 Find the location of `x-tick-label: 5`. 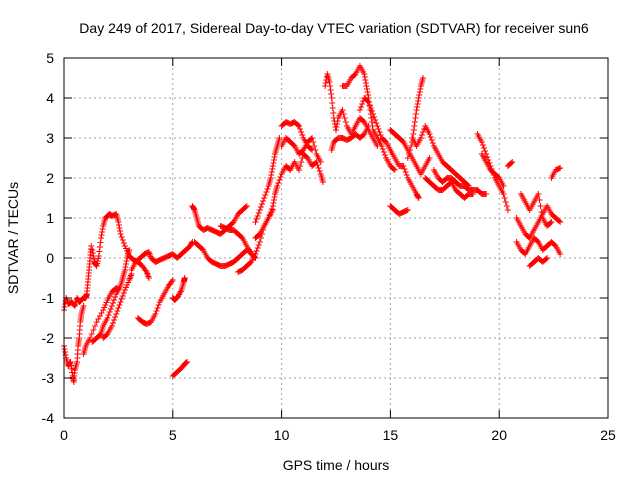

x-tick-label: 5 is located at coordinates (173, 435).